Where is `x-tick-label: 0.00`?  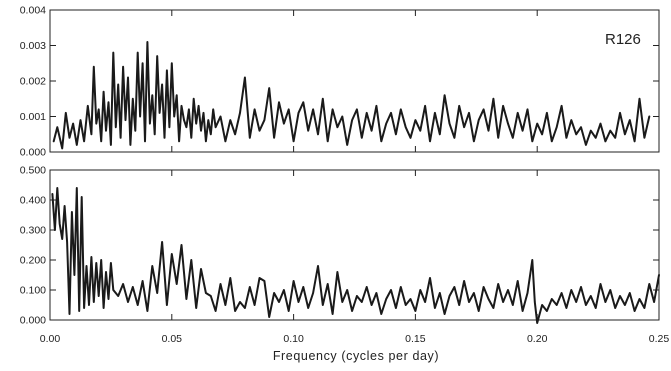
x-tick-label: 0.00 is located at coordinates (50, 339).